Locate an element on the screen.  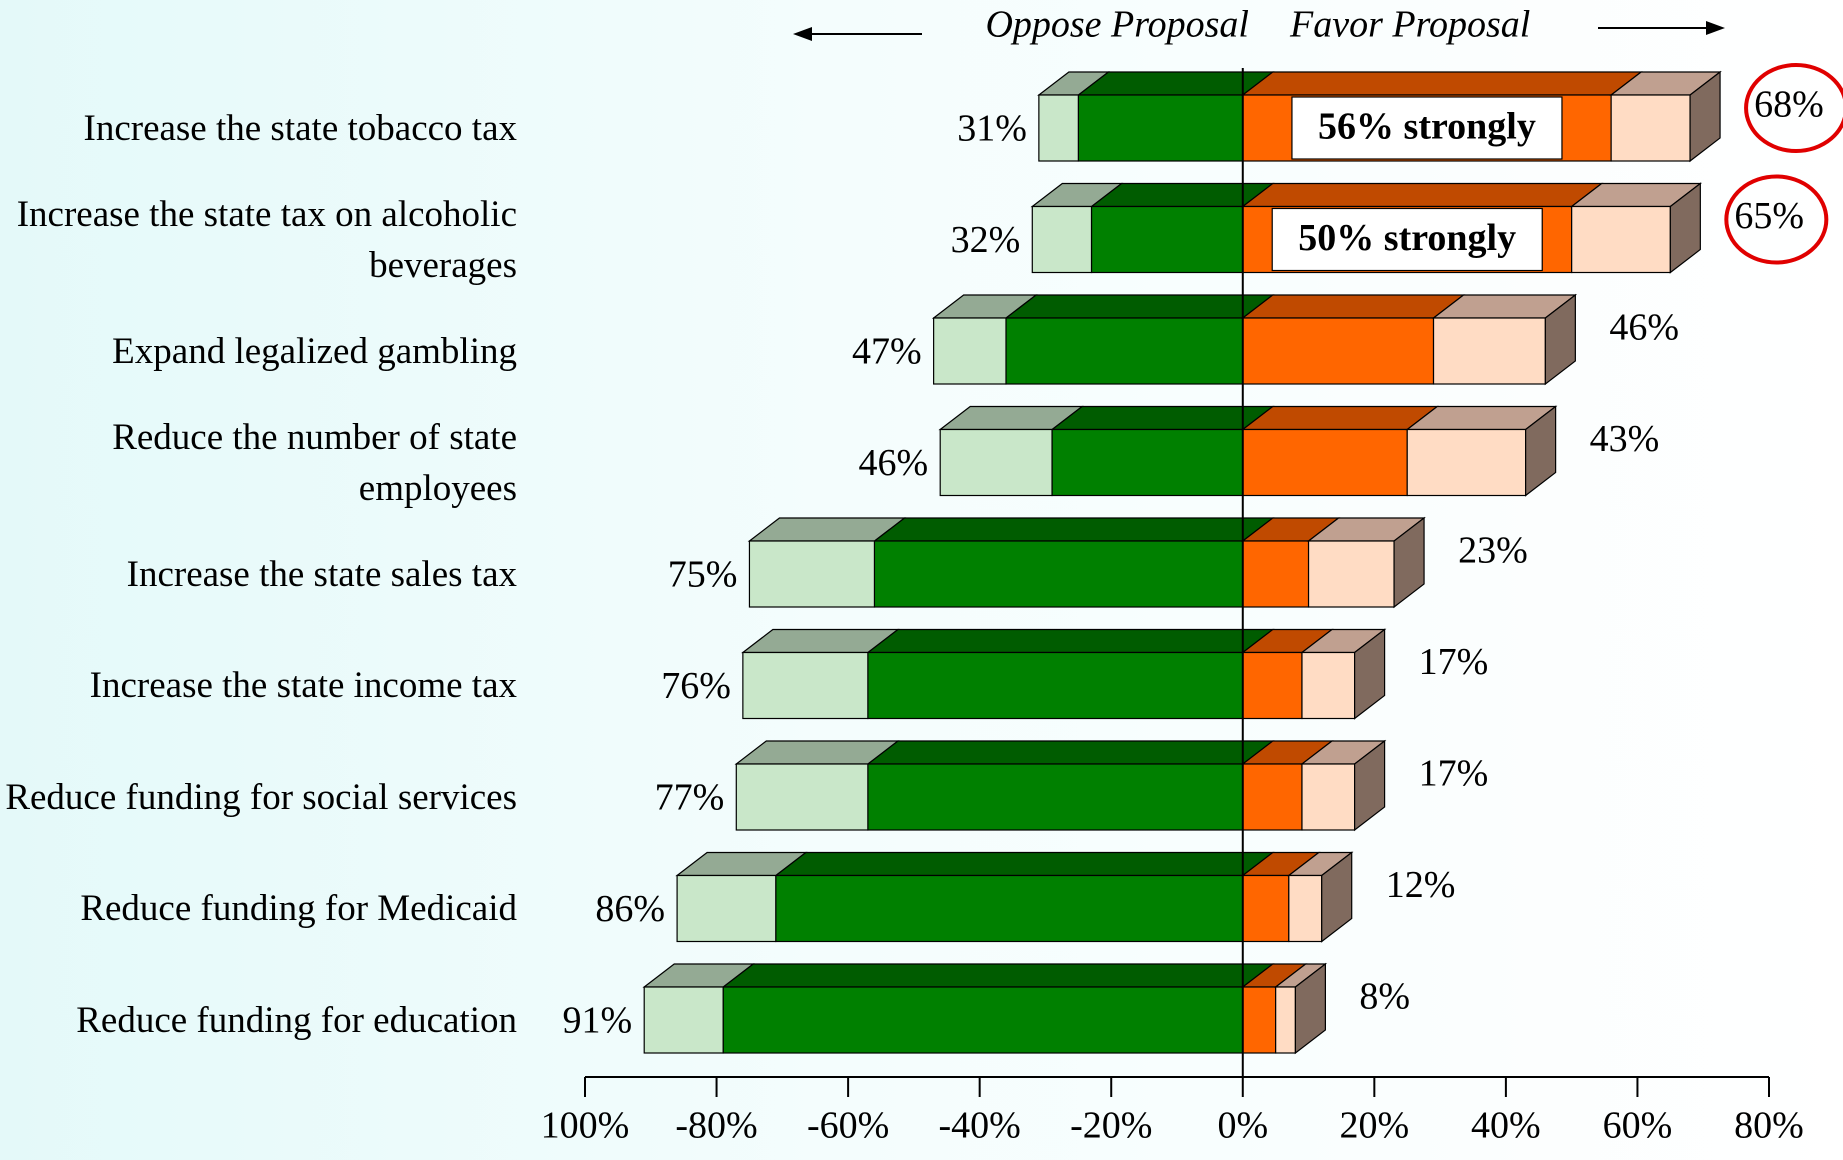
favor-total-label: 43% is located at coordinates (1625, 439).